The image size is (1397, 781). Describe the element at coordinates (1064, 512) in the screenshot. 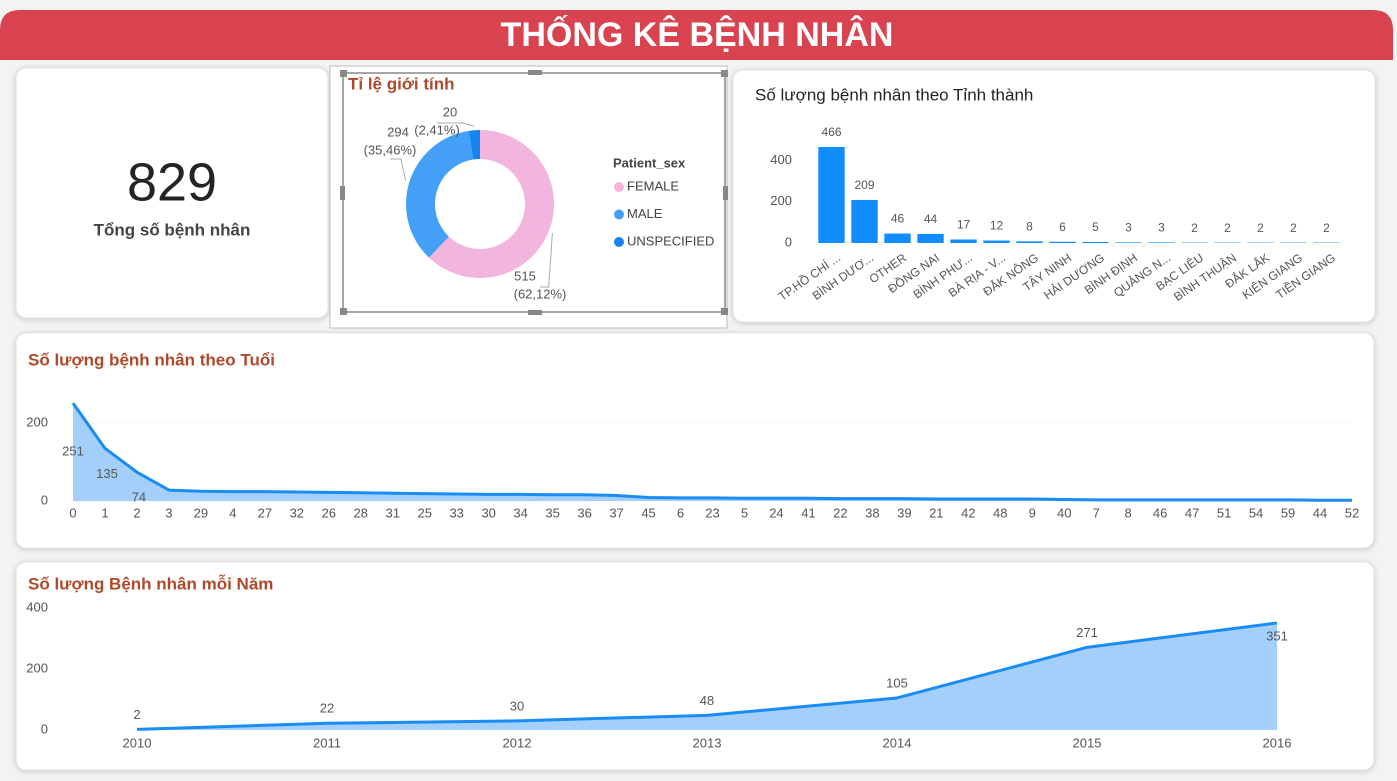

I see `x-tick-label: 40` at that location.